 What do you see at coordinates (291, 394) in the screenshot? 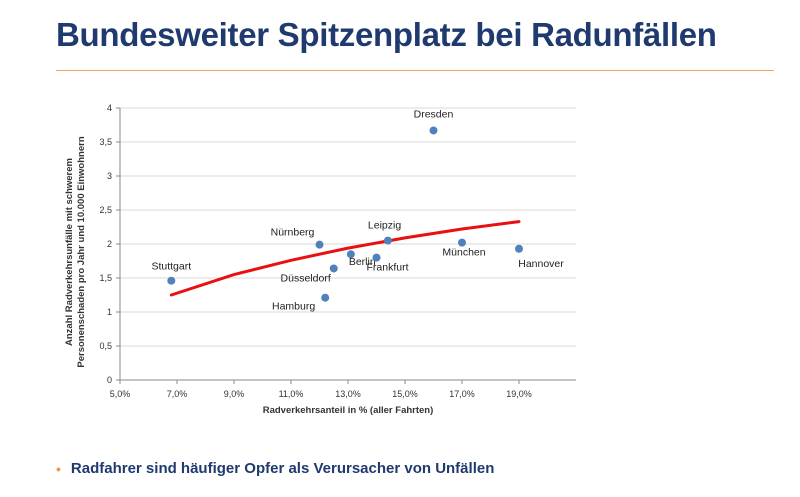
I see `x-tick-label: 11,0%` at bounding box center [291, 394].